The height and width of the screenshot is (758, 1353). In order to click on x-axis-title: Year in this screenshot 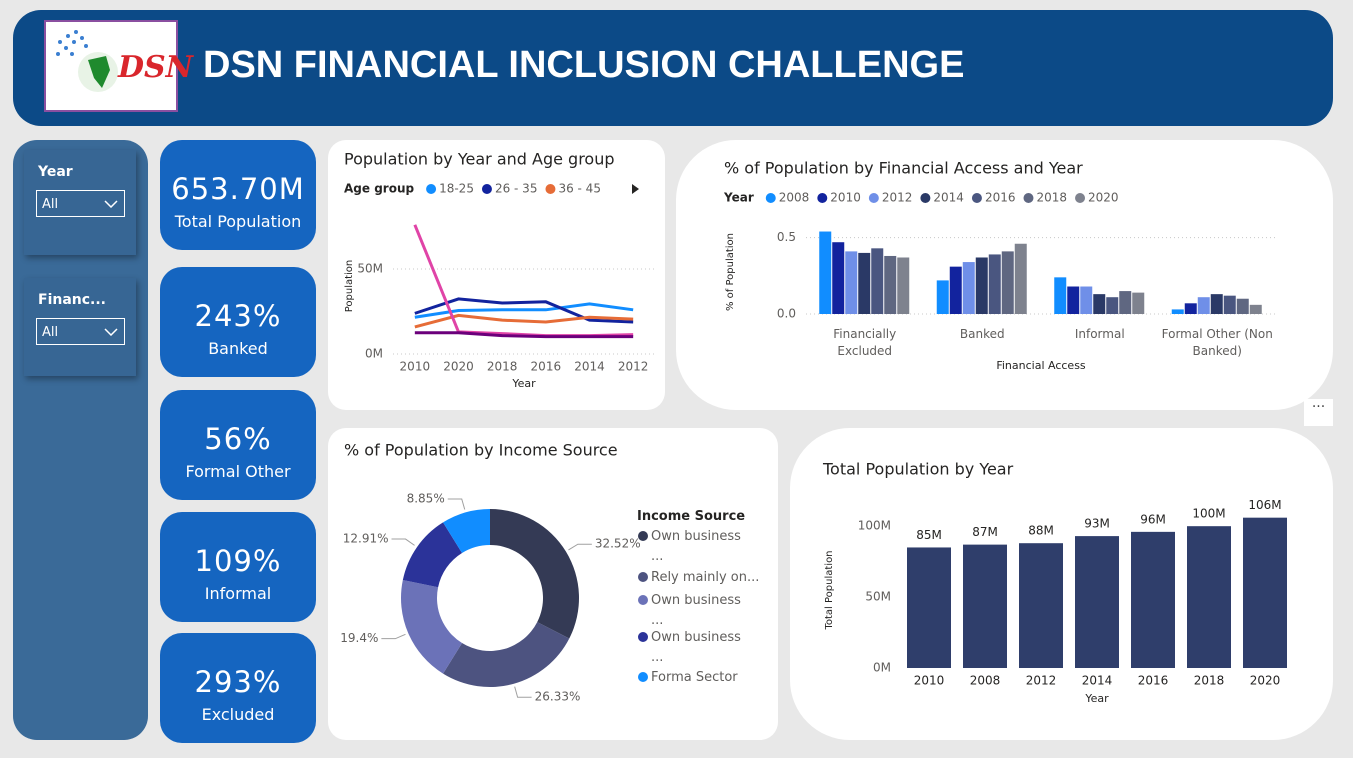, I will do `click(1096, 698)`.